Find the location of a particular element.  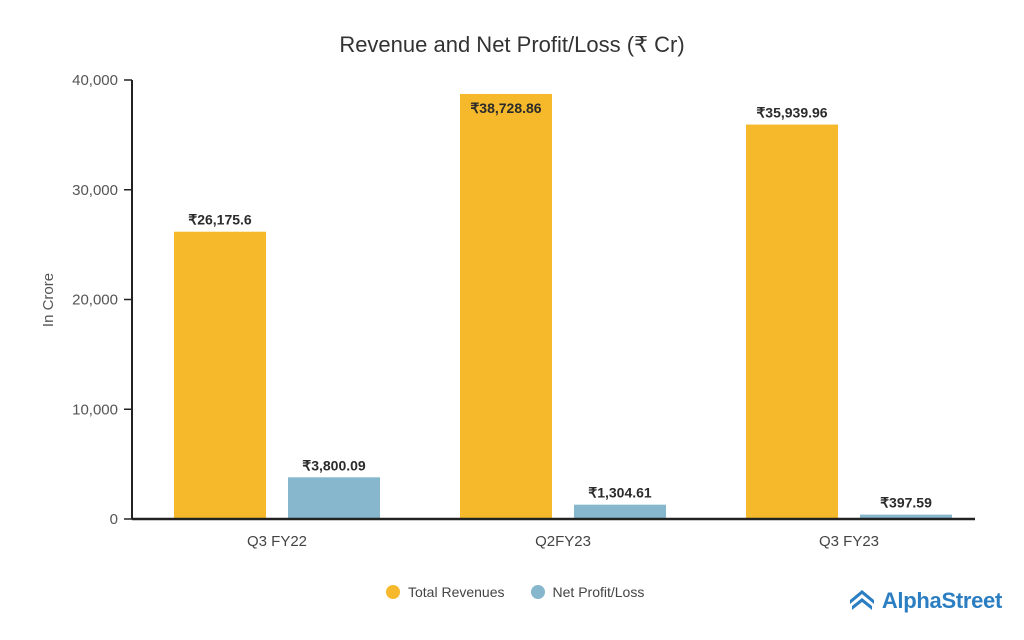

y-tick-label: 10,000 is located at coordinates (95, 409).